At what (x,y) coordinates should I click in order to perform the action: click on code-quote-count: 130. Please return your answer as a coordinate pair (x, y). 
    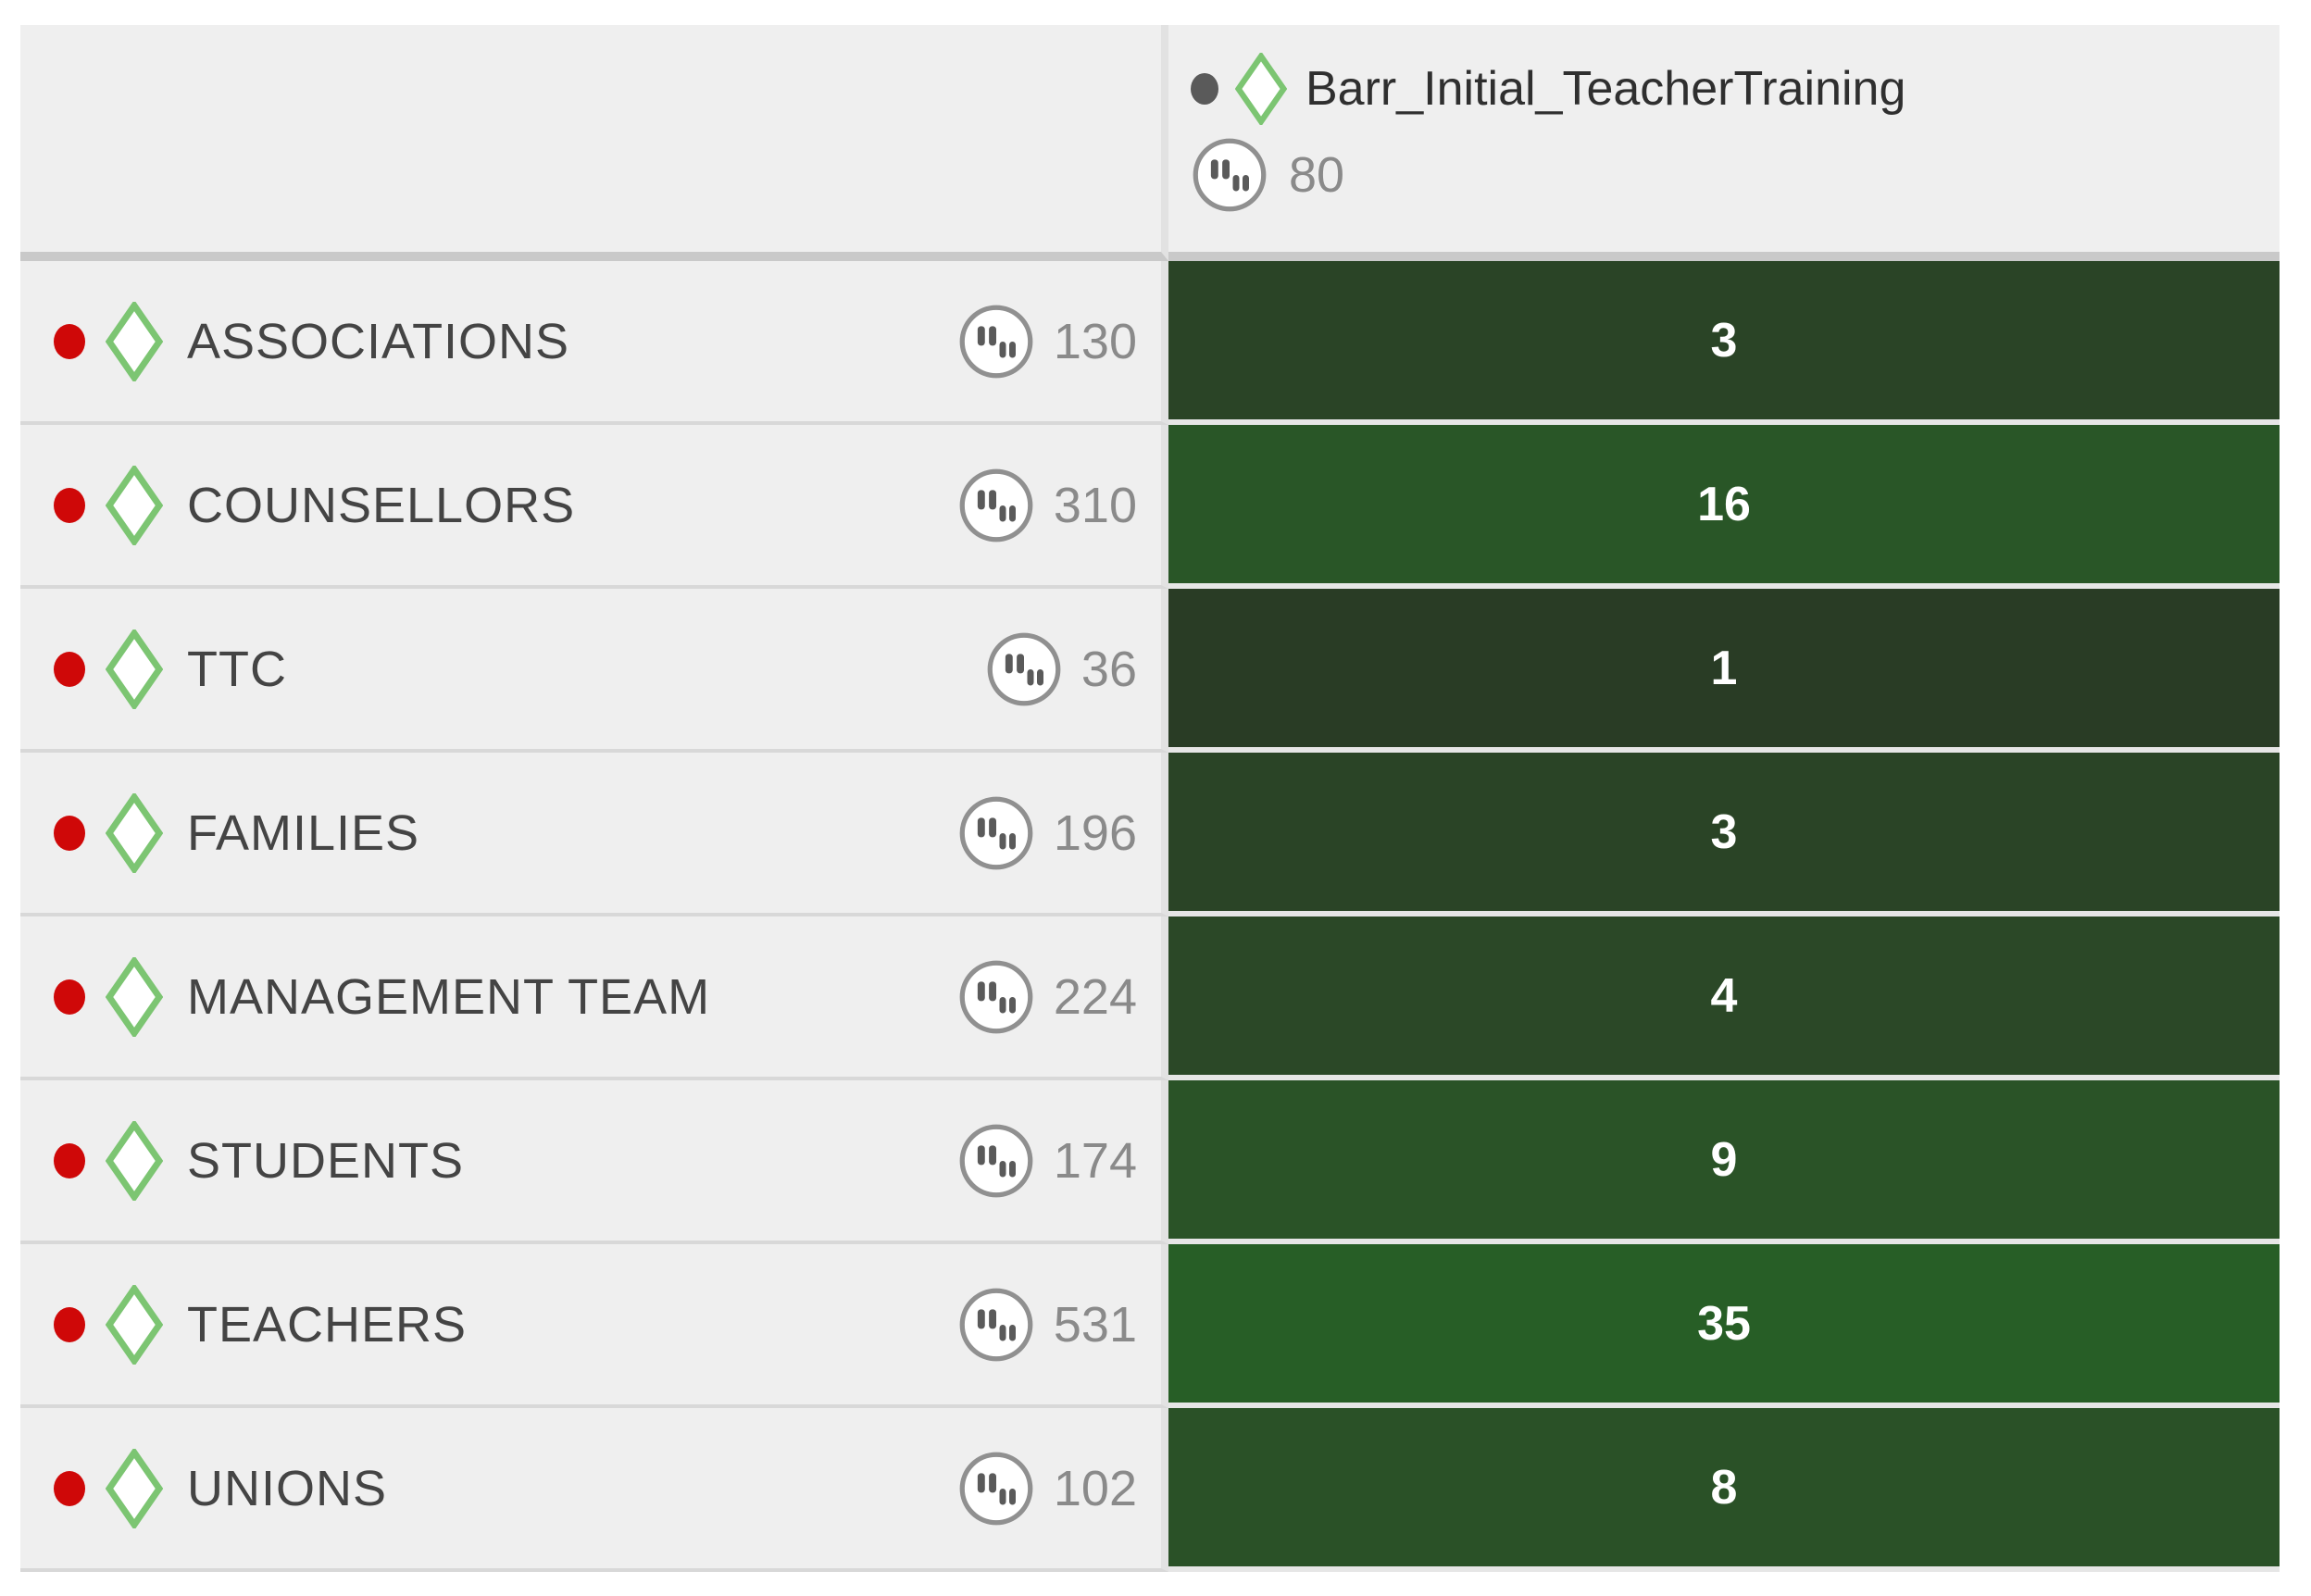
    Looking at the image, I should click on (1095, 341).